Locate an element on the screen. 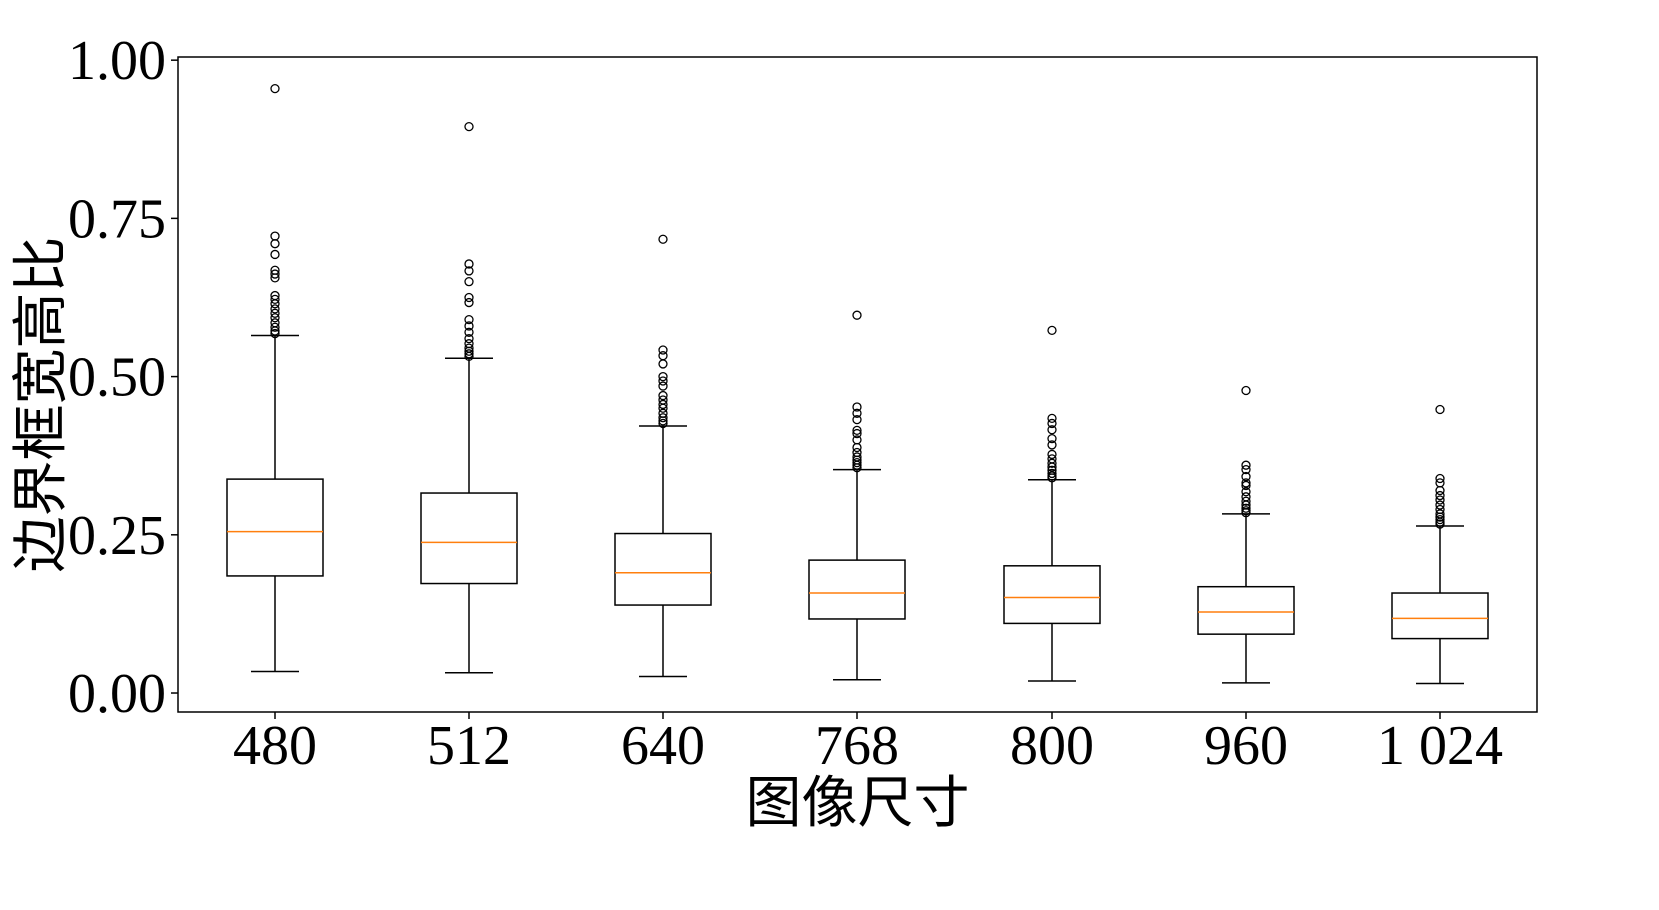 This screenshot has height=910, width=1659. x-axis-ticks: 480 512 640 768 800 960 1 024 is located at coordinates (868, 744).